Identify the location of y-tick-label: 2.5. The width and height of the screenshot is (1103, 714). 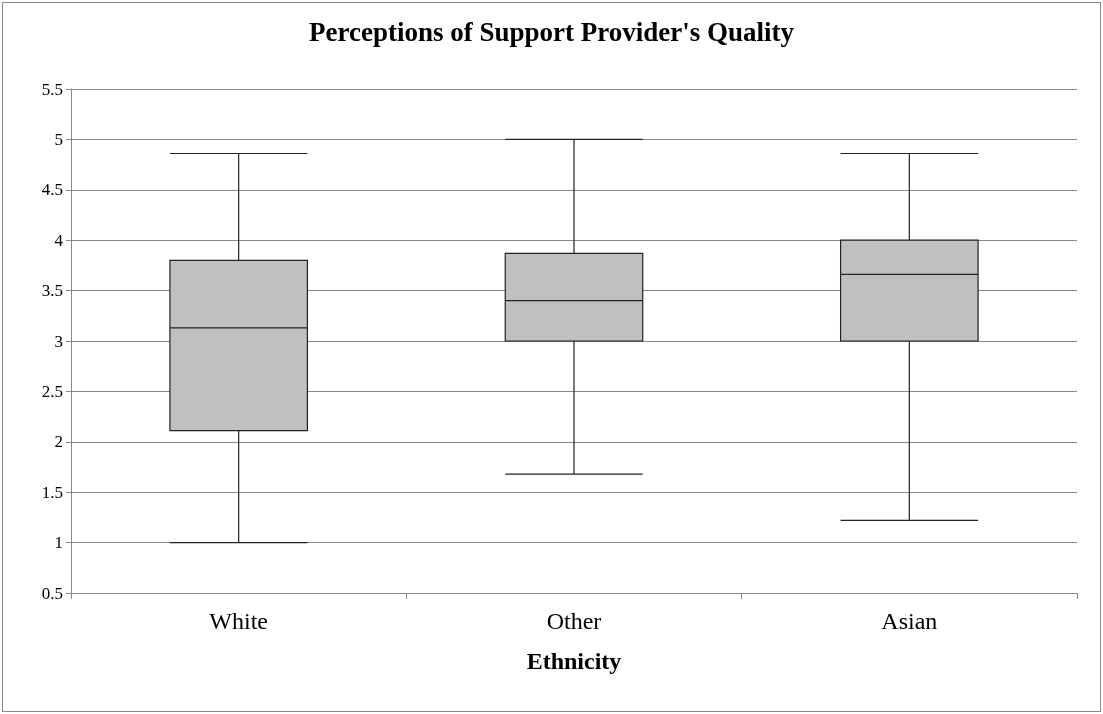
(52, 391).